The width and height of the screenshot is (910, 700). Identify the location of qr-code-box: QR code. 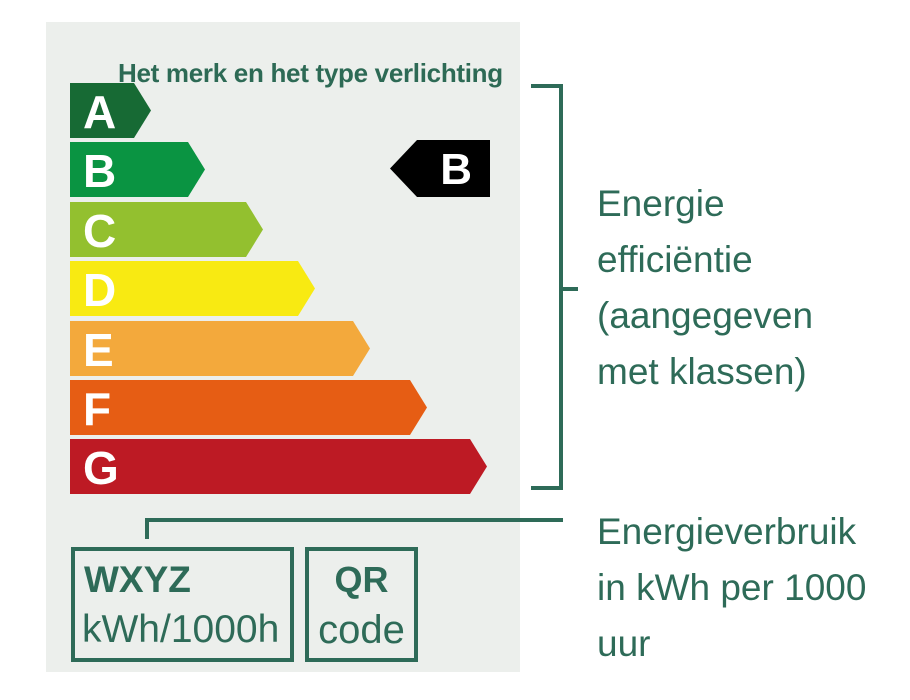
(361, 604).